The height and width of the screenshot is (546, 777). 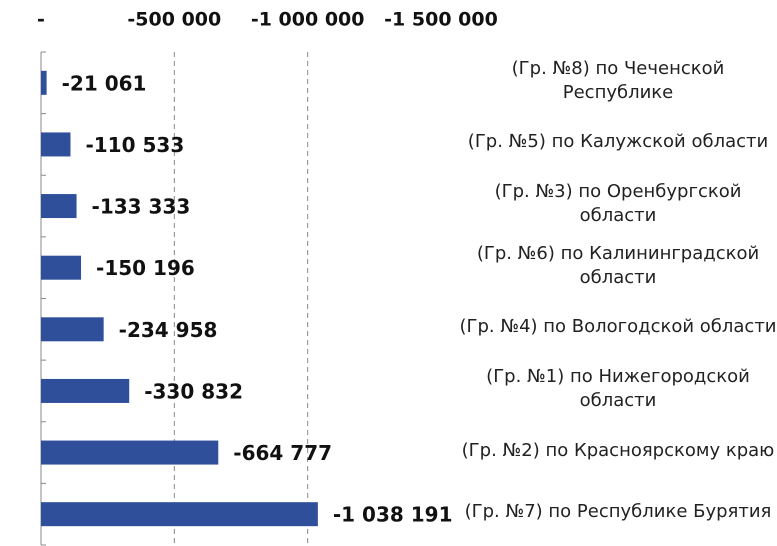 What do you see at coordinates (618, 450) in the screenshot?
I see `category-label: (Гр. №2) по Красноярскому краю` at bounding box center [618, 450].